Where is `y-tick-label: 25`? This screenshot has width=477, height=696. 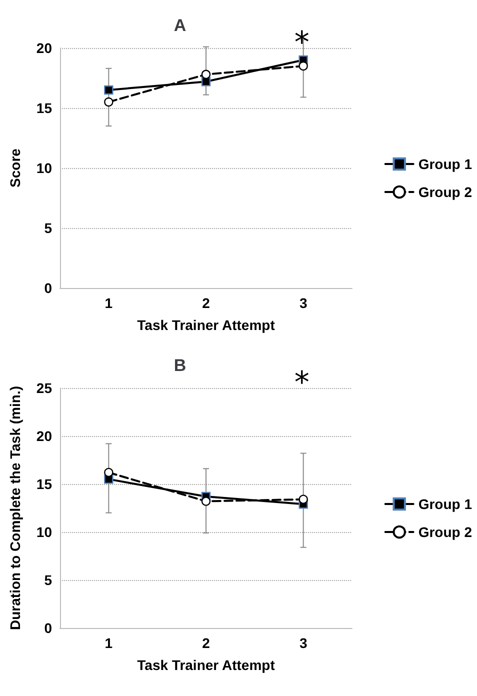
y-tick-label: 25 is located at coordinates (44, 388).